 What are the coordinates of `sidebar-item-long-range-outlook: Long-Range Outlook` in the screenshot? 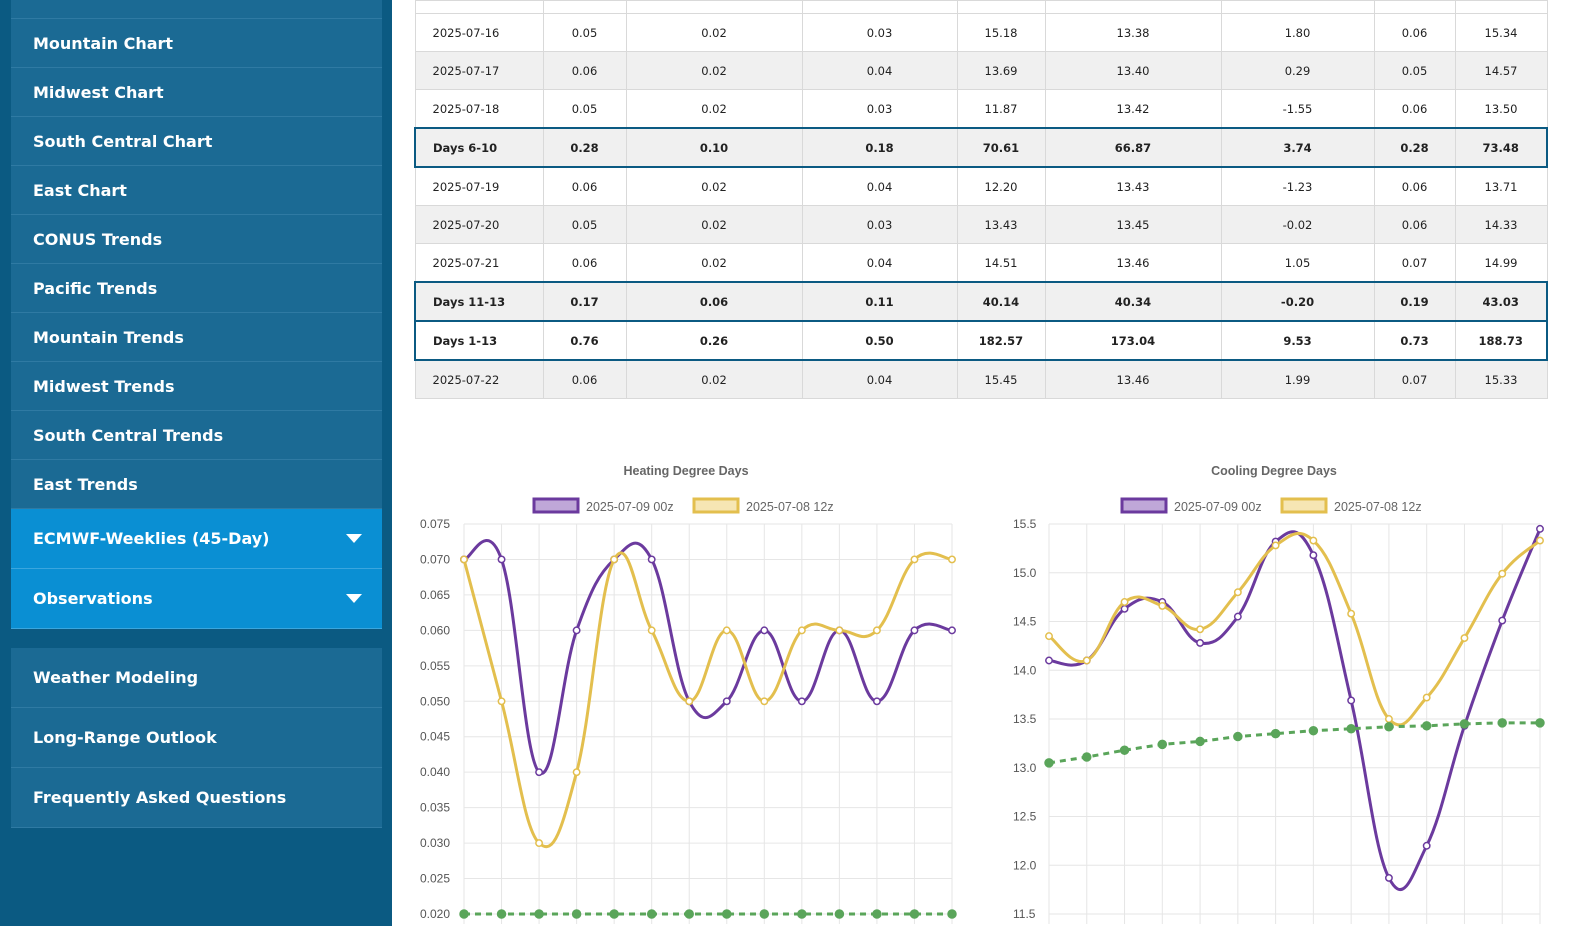 It's located at (196, 738).